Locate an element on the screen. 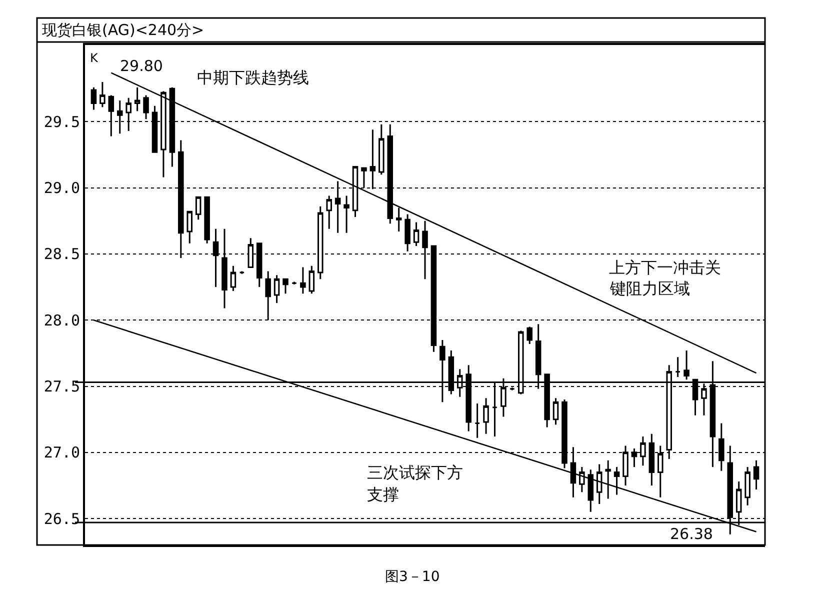 The height and width of the screenshot is (607, 825). annotation: 支撑 is located at coordinates (383, 494).